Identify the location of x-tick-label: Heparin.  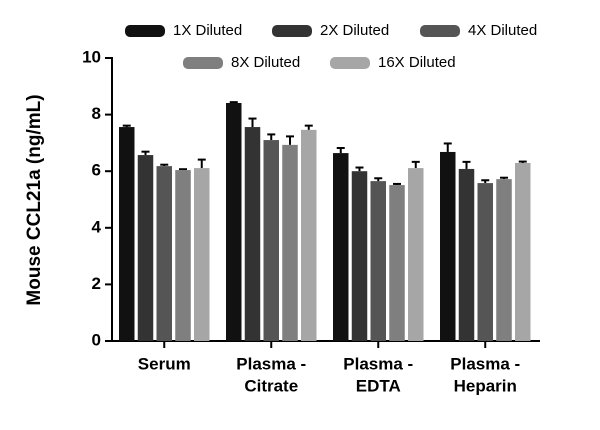
(485, 385).